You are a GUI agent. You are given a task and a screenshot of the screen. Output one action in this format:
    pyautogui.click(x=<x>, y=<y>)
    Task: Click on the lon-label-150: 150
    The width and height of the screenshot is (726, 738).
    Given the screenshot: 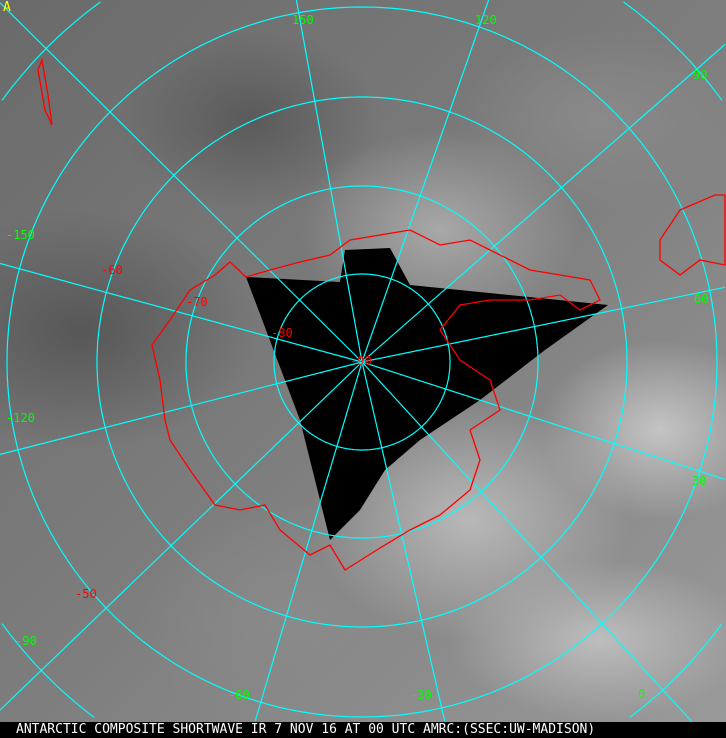 What is the action you would take?
    pyautogui.click(x=303, y=20)
    